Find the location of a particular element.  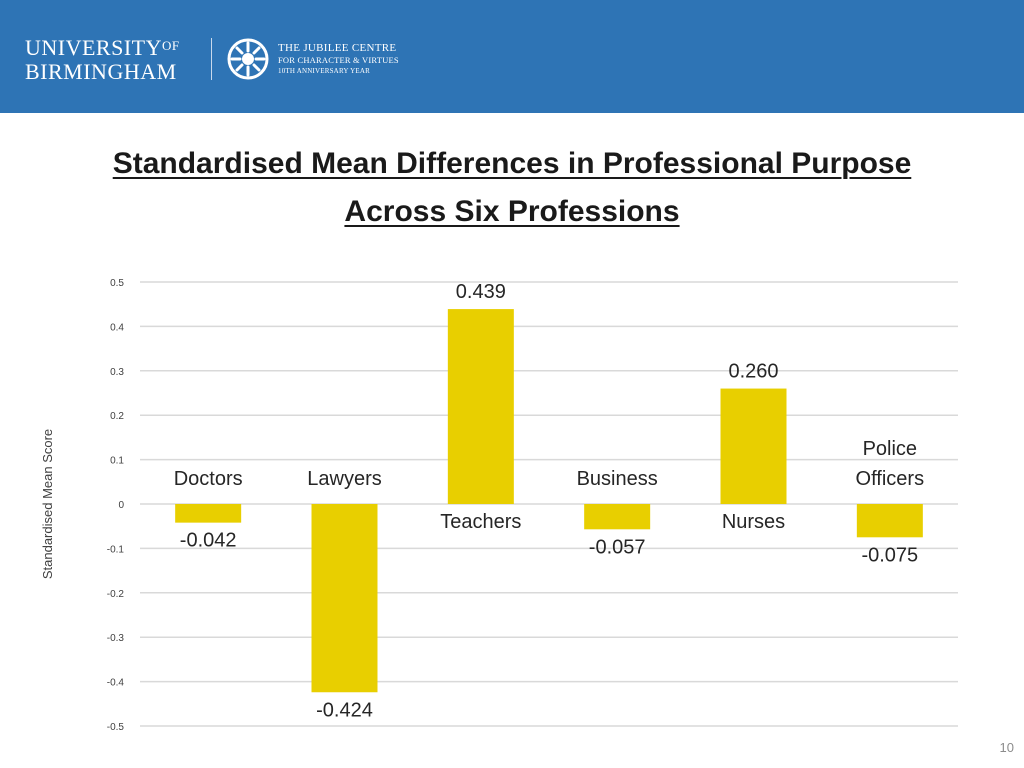

y-tick-label: -0.4 is located at coordinates (116, 683).